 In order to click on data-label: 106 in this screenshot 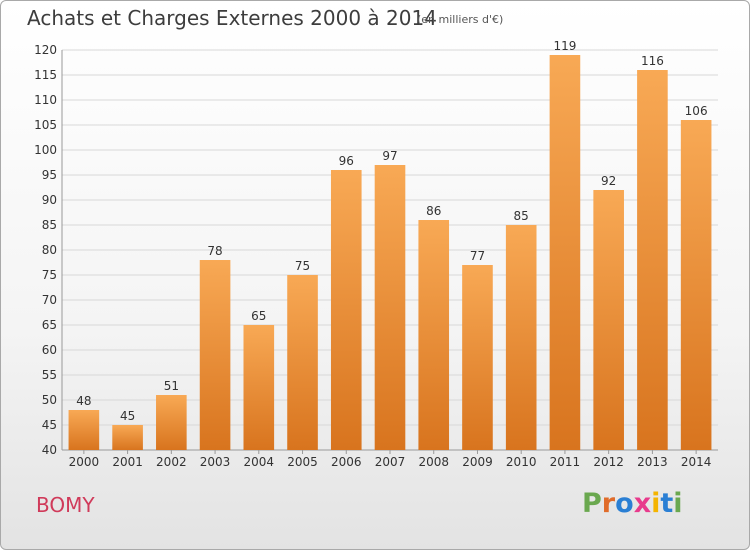, I will do `click(696, 111)`.